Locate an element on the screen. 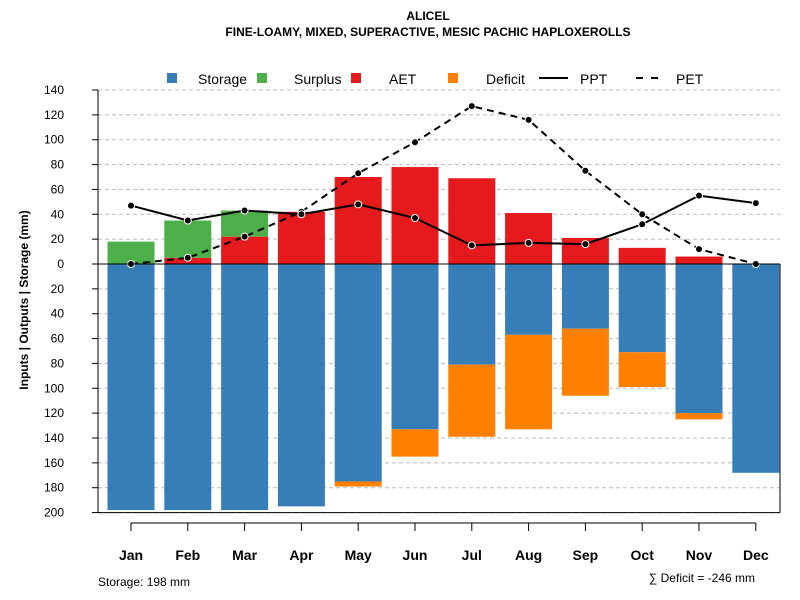  legend-label-pet: PET is located at coordinates (690, 79).